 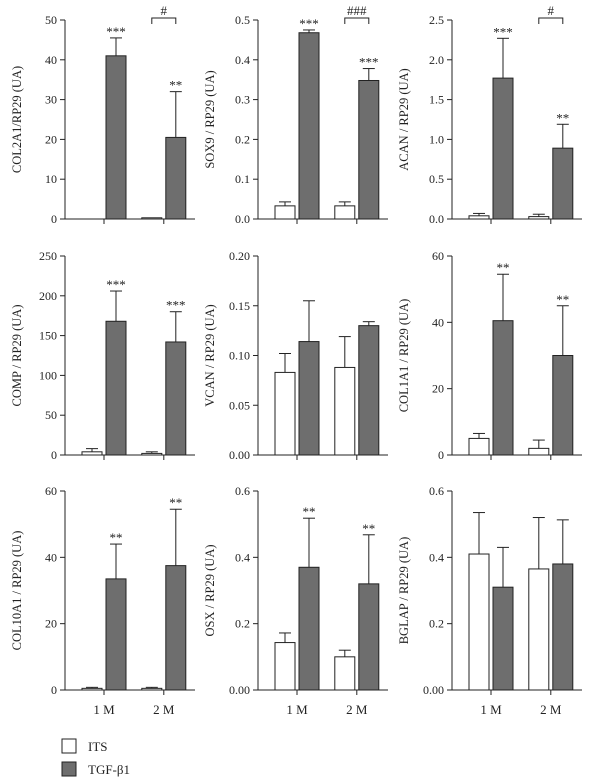 What do you see at coordinates (436, 20) in the screenshot?
I see `y-tick-label: 2.5` at bounding box center [436, 20].